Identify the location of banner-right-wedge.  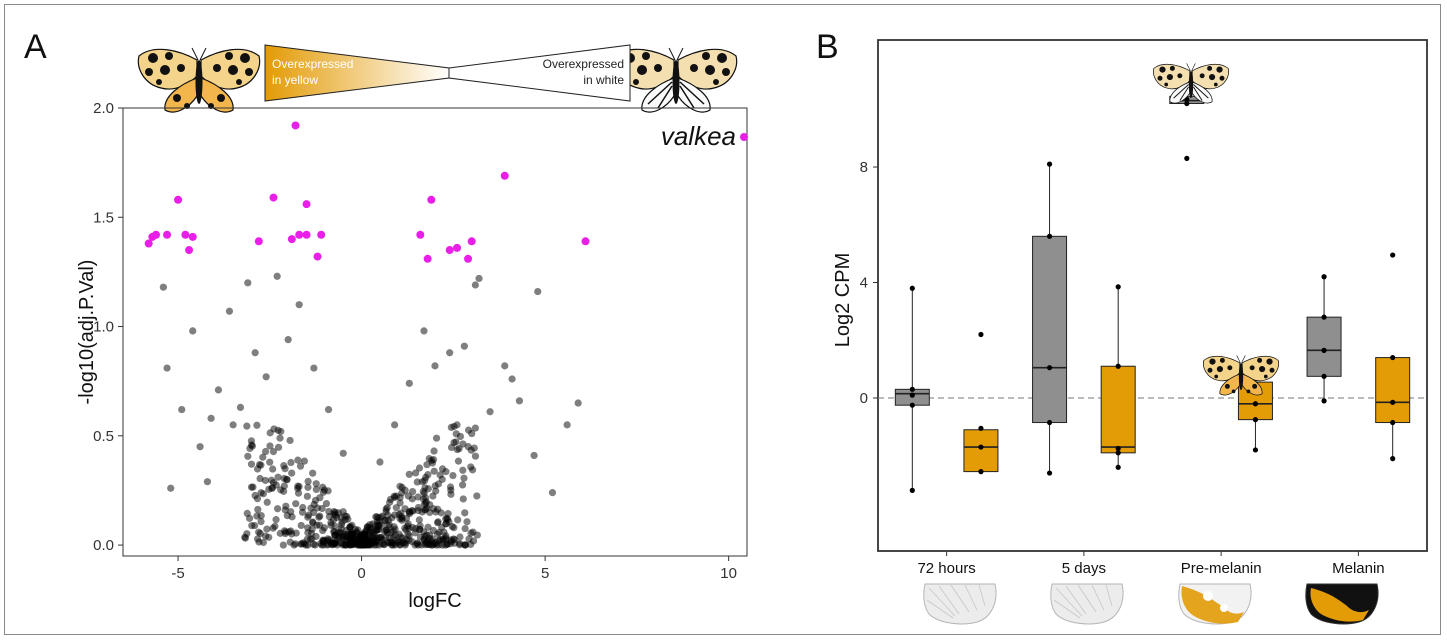
(539, 73).